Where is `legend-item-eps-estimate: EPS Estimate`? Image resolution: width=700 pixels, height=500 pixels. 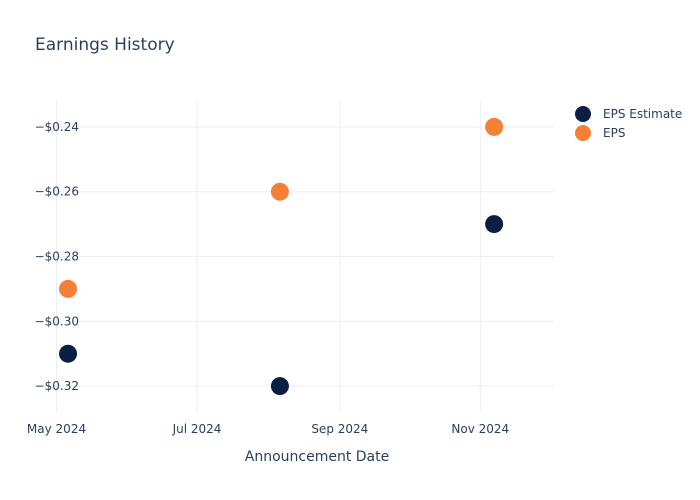
legend-item-eps-estimate: EPS Estimate is located at coordinates (628, 114).